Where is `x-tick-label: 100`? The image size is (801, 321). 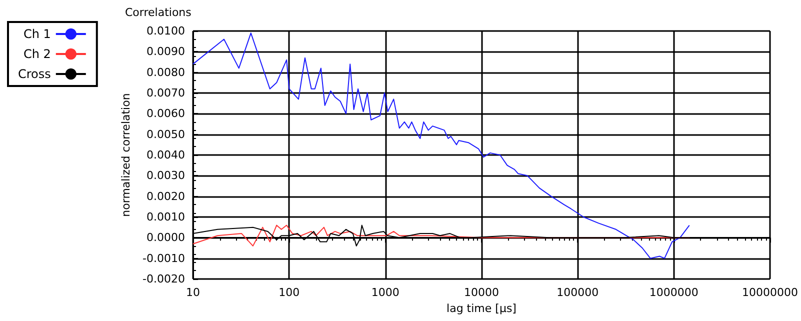
x-tick-label: 100 is located at coordinates (289, 292).